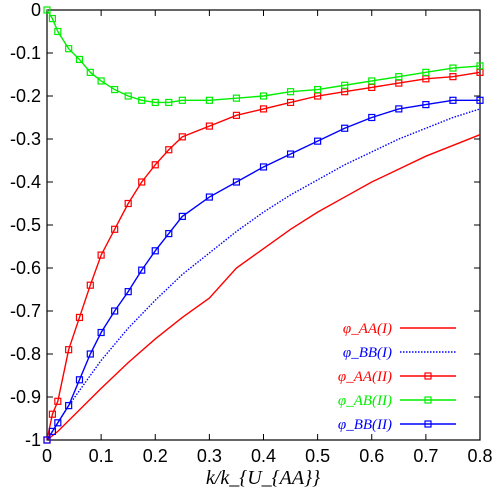 The image size is (498, 492). Describe the element at coordinates (155, 456) in the screenshot. I see `x-tick-label: 0.2` at that location.